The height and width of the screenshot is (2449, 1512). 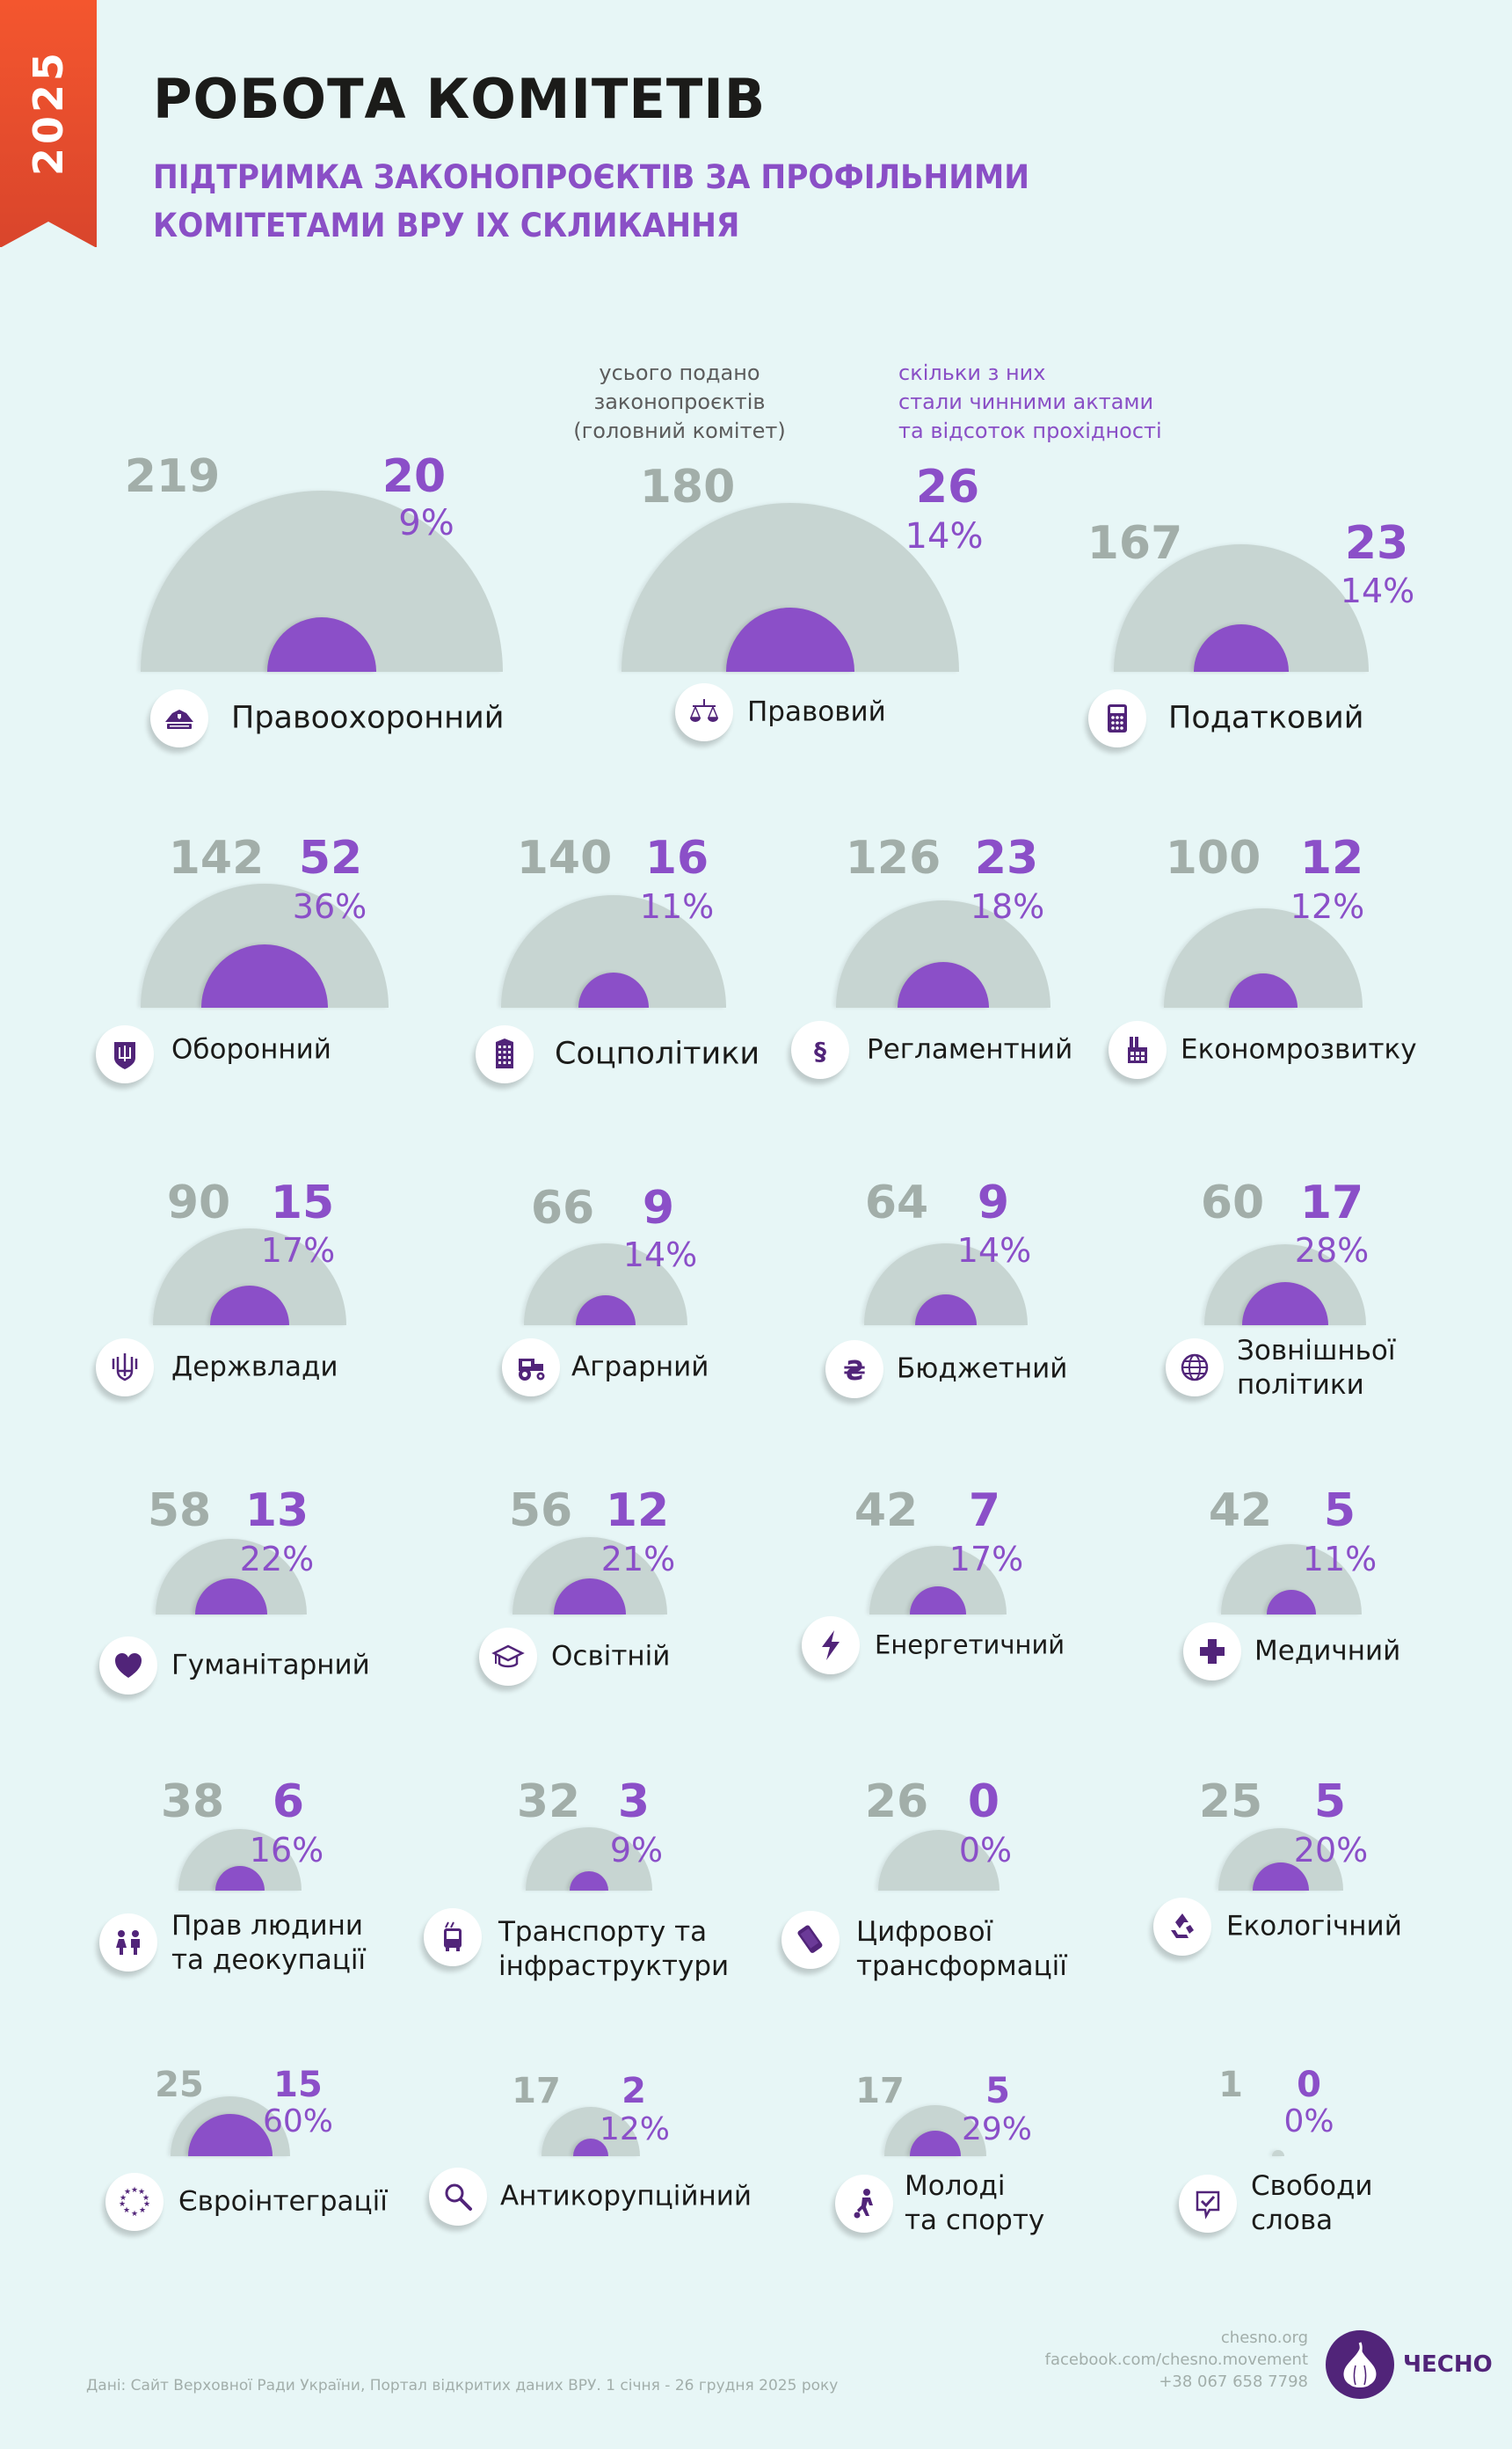 I want to click on legend-total-line: усього подано, so click(x=680, y=373).